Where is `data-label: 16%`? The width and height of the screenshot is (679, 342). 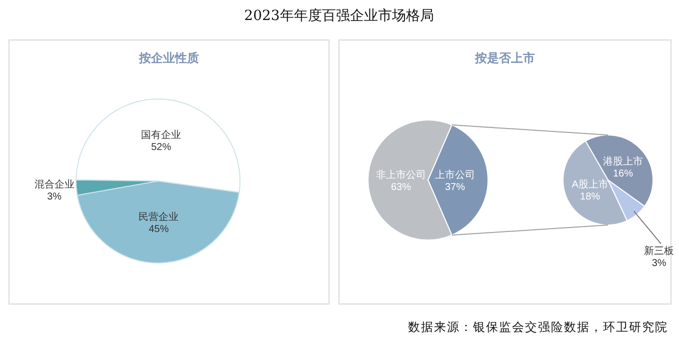 data-label: 16% is located at coordinates (623, 174).